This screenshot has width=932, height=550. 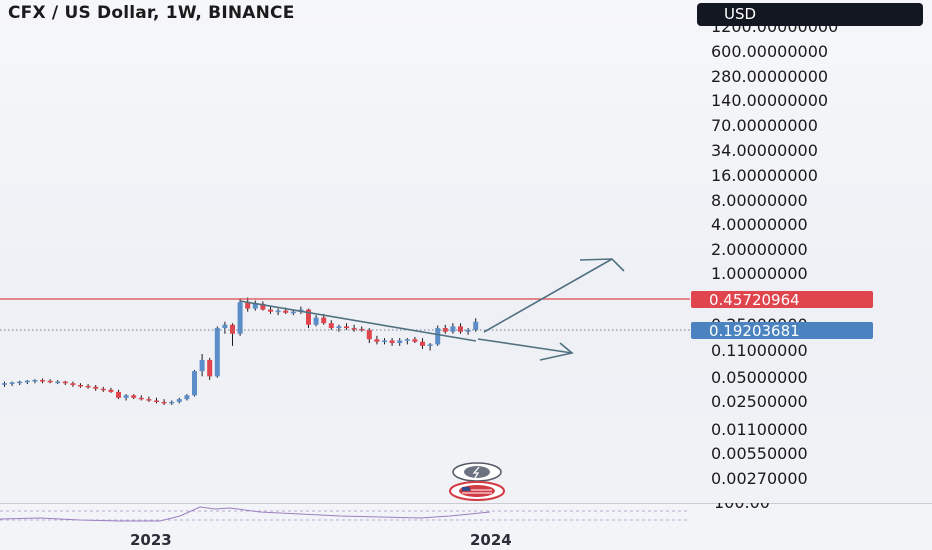 I want to click on chart-title: CFX / US Dollar, 1W, BINANCE, so click(x=151, y=13).